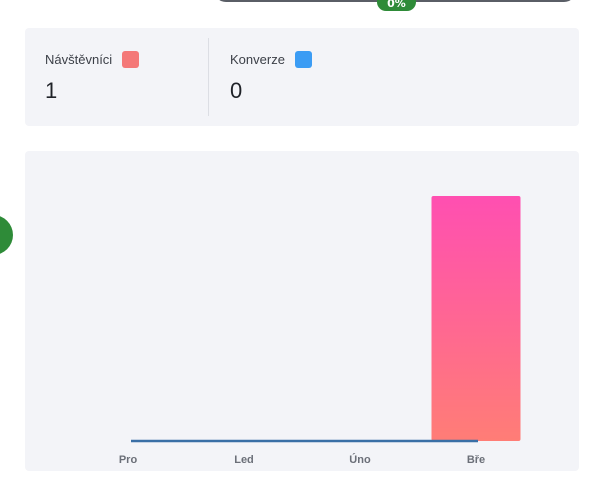  Describe the element at coordinates (131, 59) in the screenshot. I see `visitors-color-swatch` at that location.